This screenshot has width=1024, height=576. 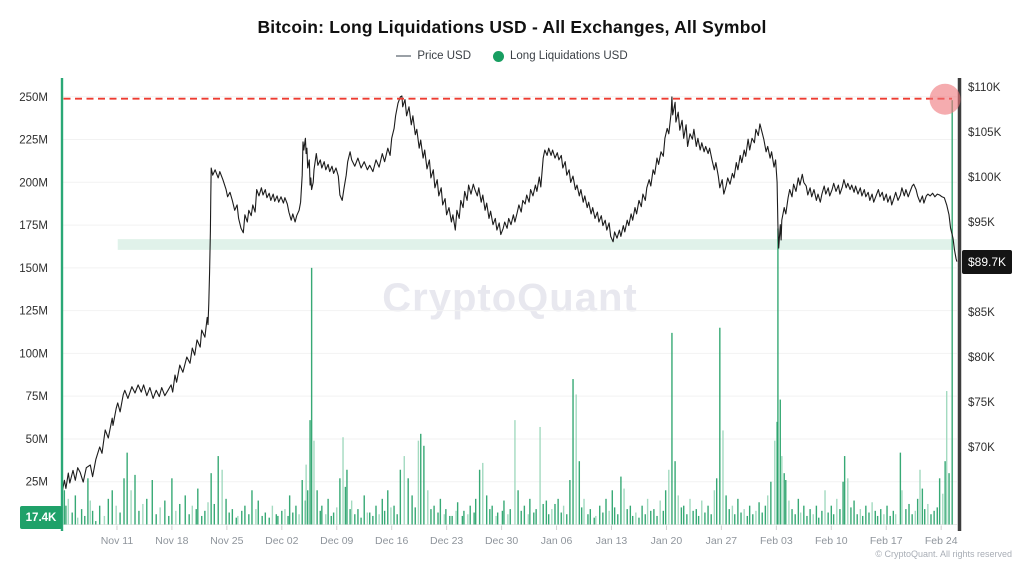 I want to click on chart-legend: Price USD Long Liquidations USD, so click(x=512, y=56).